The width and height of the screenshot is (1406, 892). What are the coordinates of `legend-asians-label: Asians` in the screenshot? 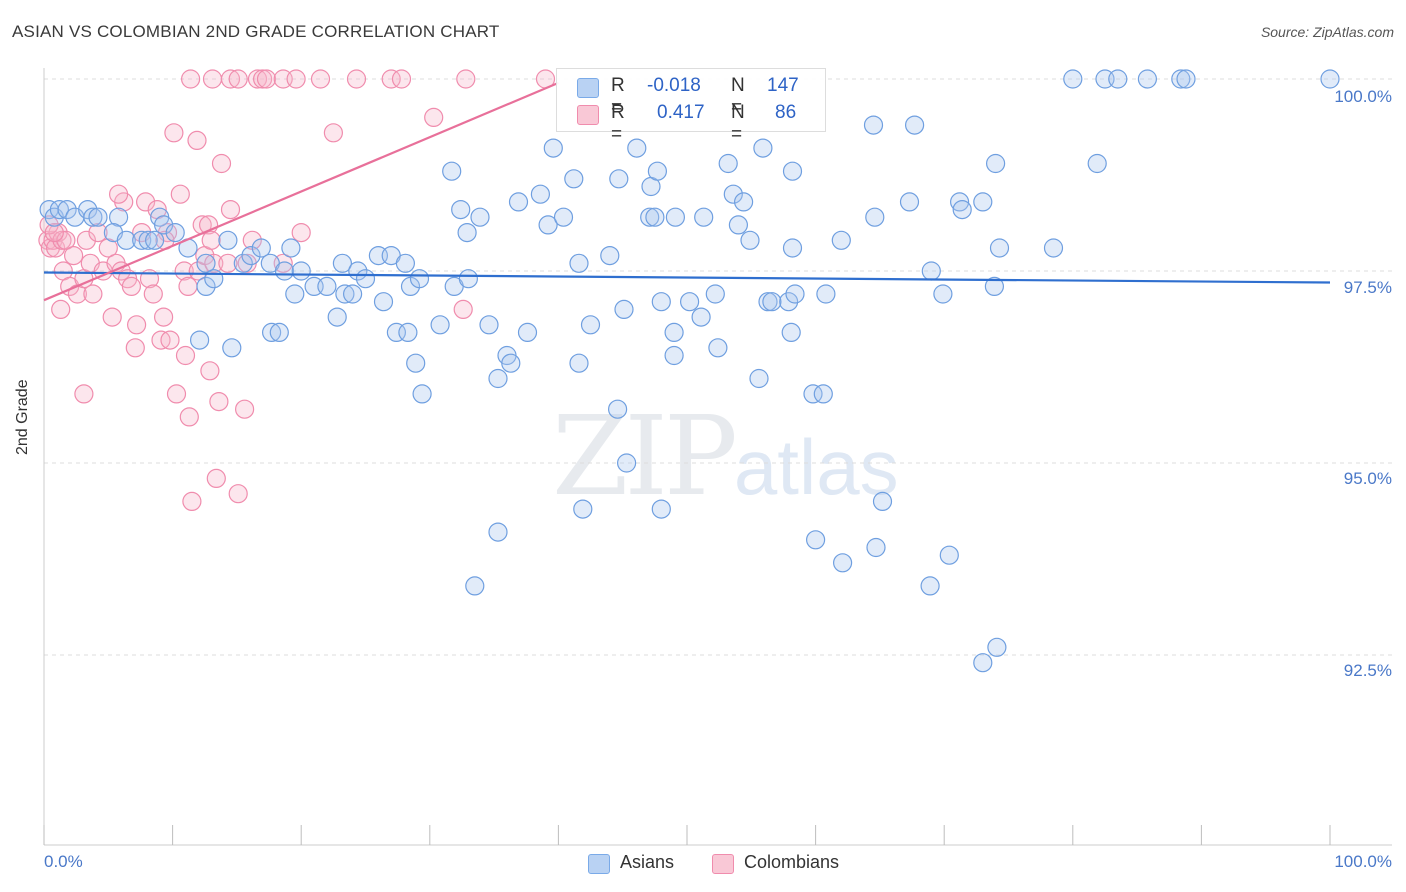 It's located at (647, 862).